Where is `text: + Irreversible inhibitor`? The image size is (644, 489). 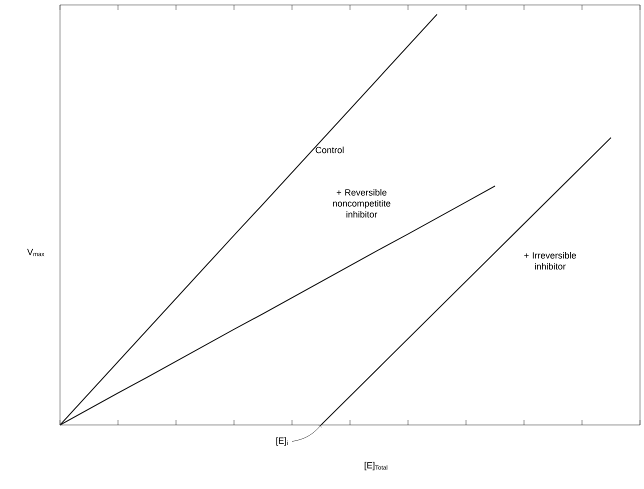
text: + Irreversible inhibitor is located at coordinates (550, 261).